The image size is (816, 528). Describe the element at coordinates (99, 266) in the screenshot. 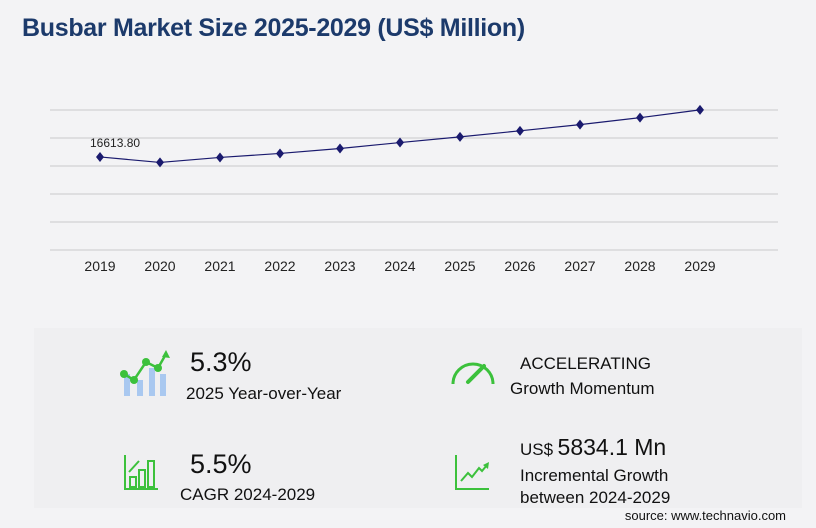

I see `x-tick-label: 2019` at that location.